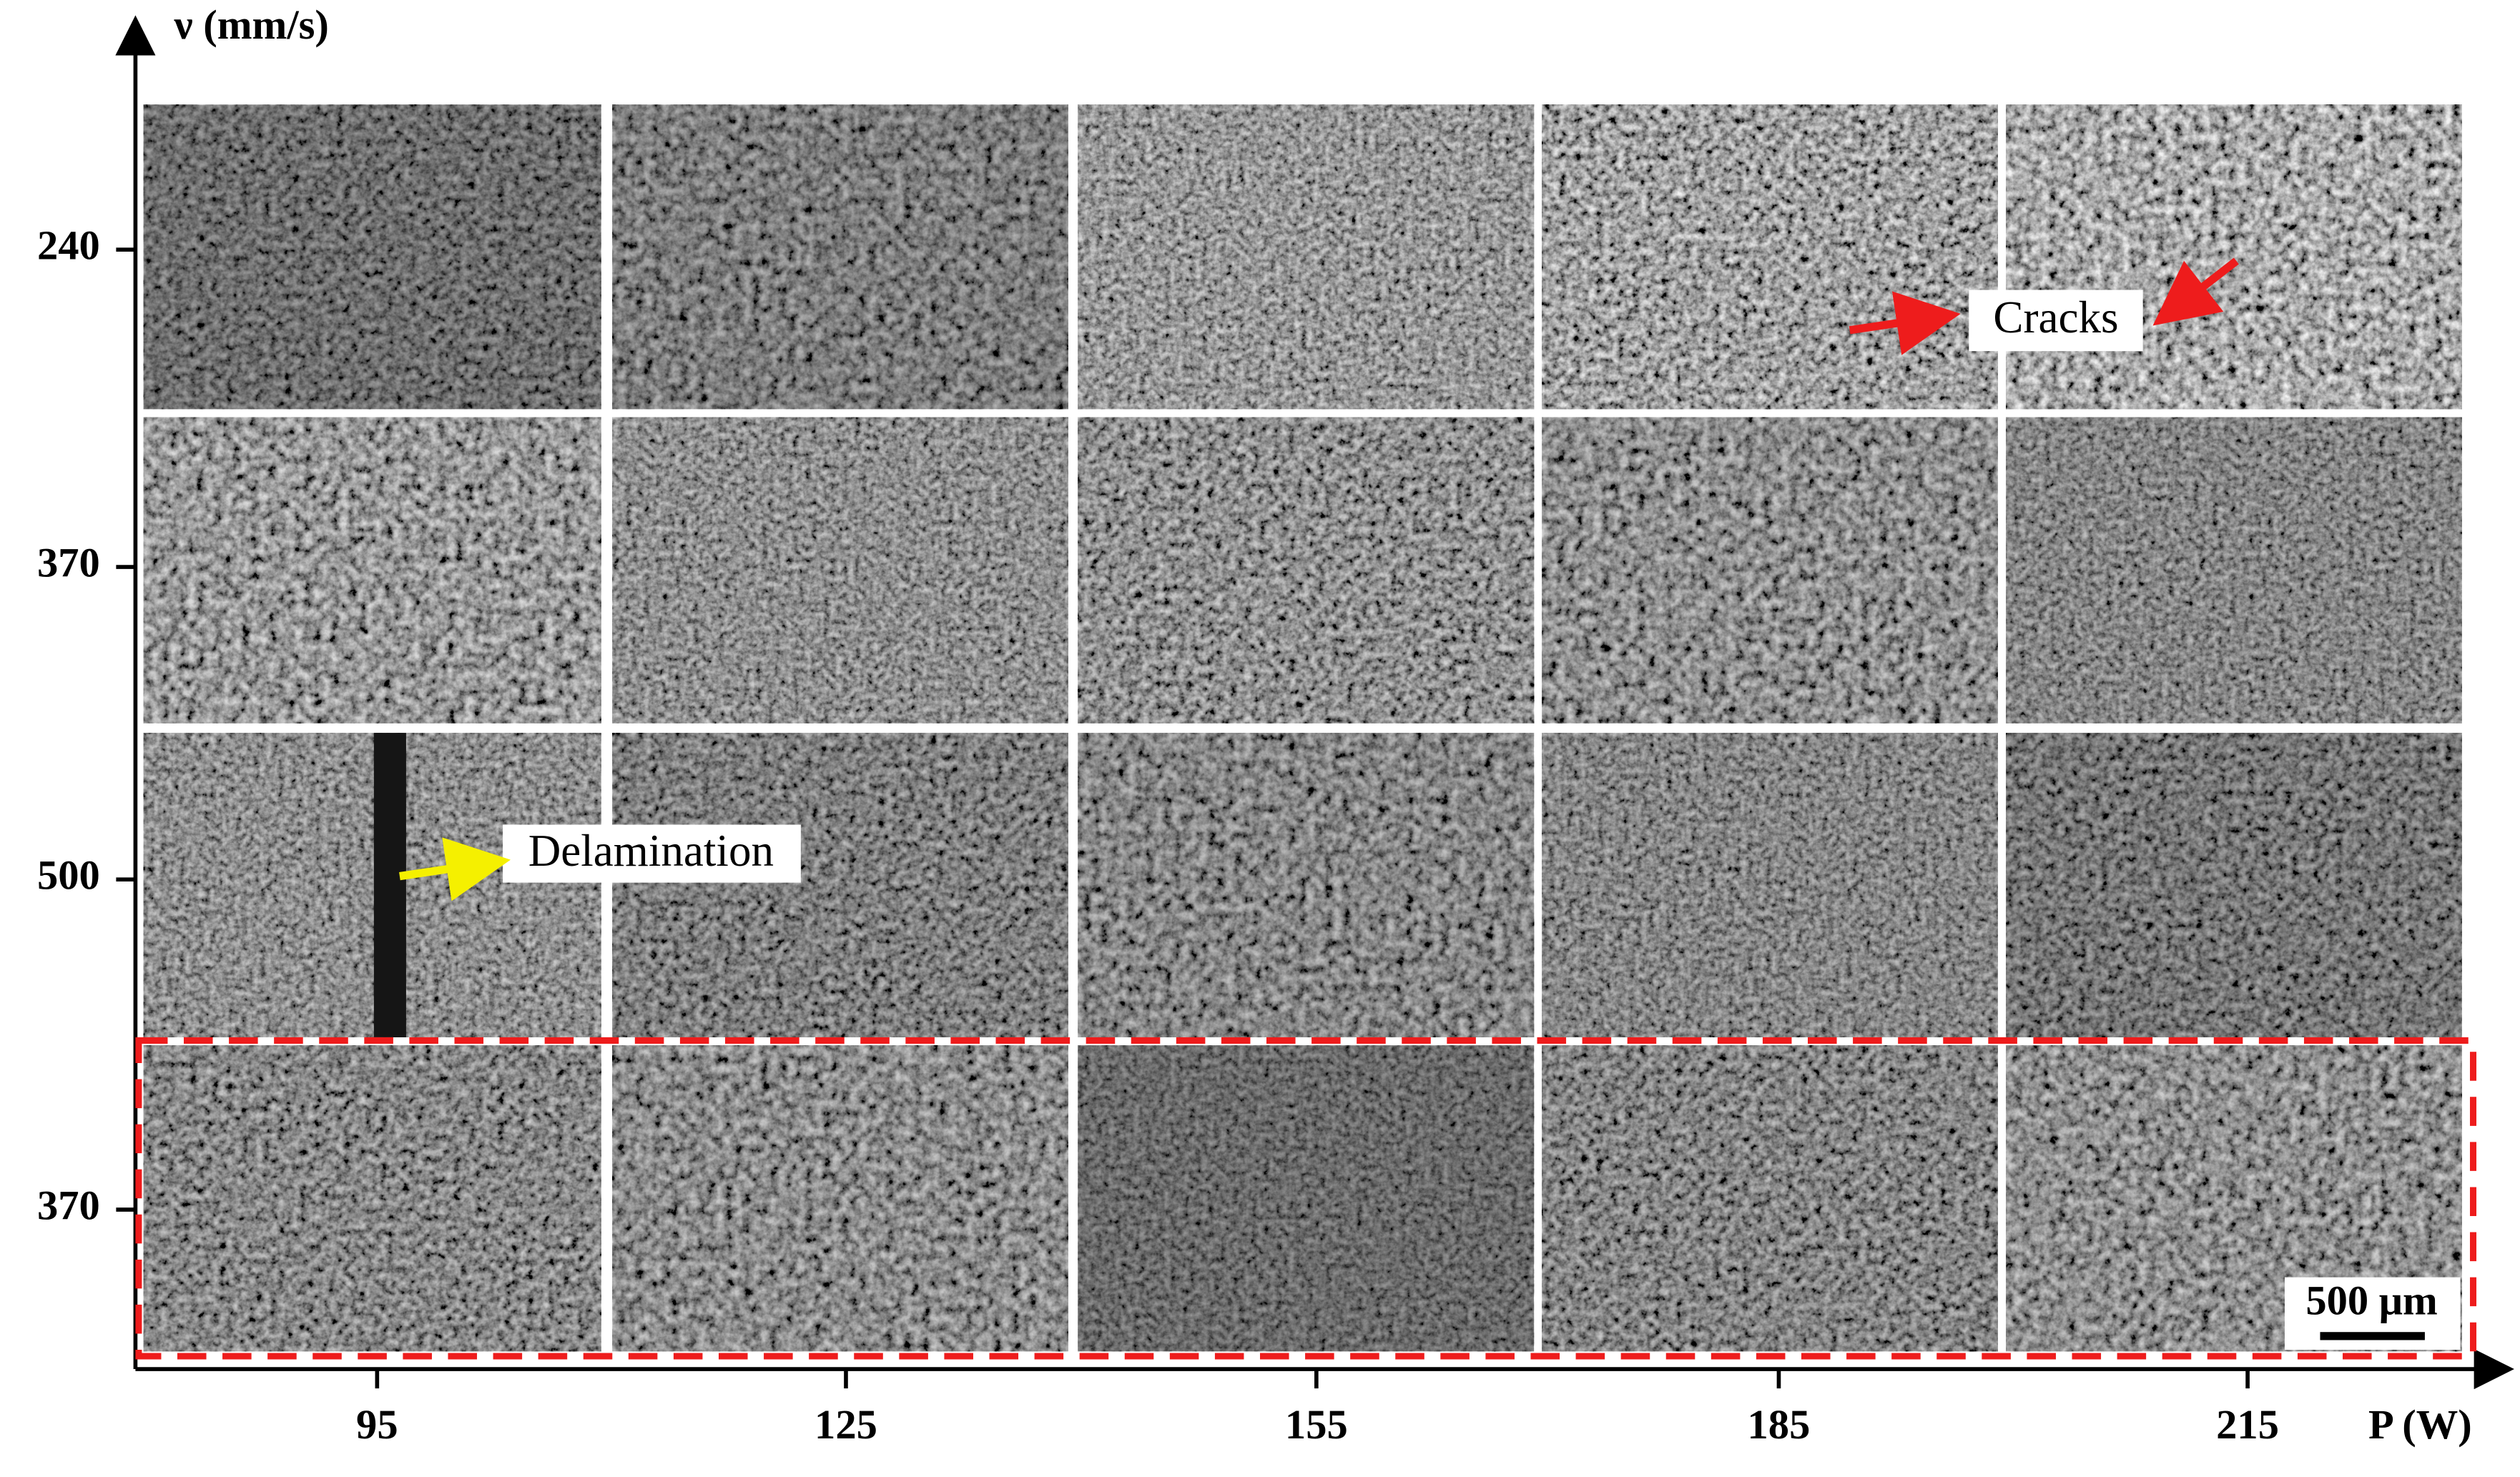  What do you see at coordinates (389, 885) in the screenshot?
I see `delamination-gap` at bounding box center [389, 885].